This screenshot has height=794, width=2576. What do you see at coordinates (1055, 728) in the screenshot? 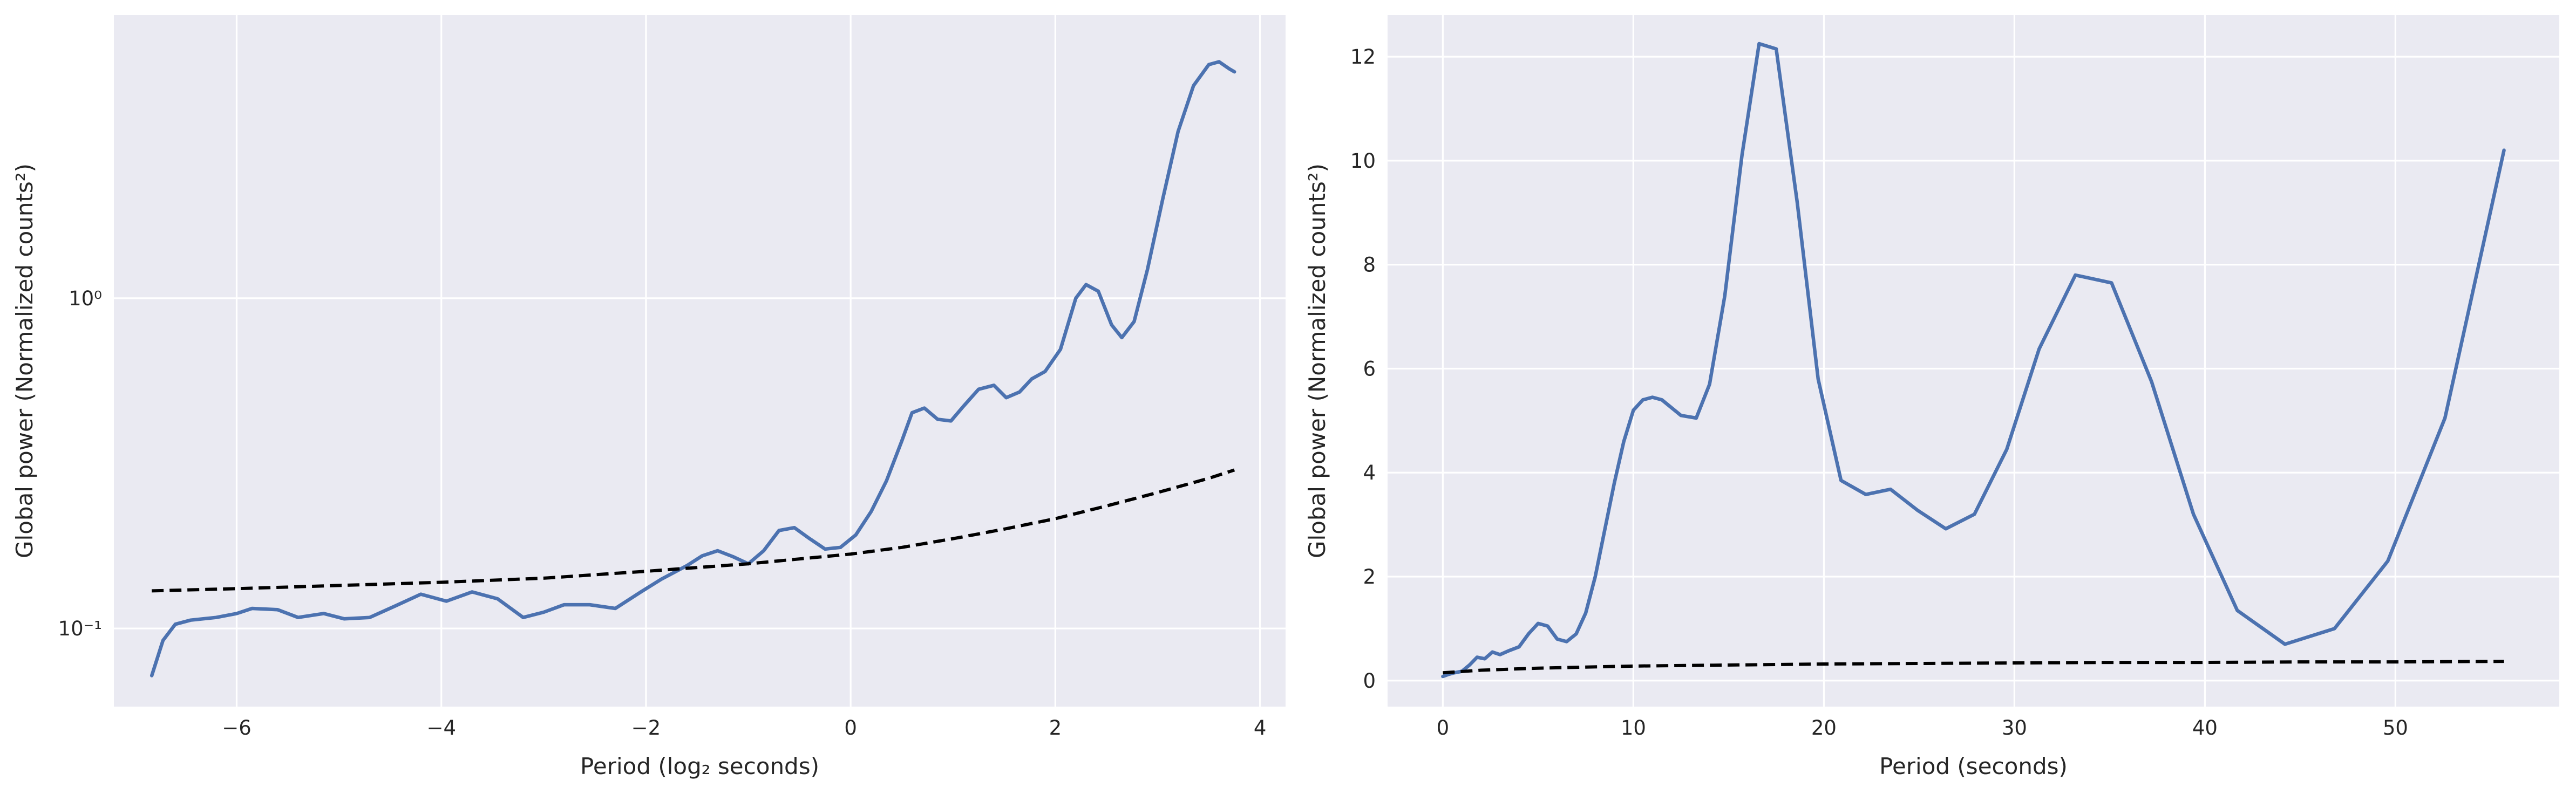
I see `x-tick-label: 2` at bounding box center [1055, 728].